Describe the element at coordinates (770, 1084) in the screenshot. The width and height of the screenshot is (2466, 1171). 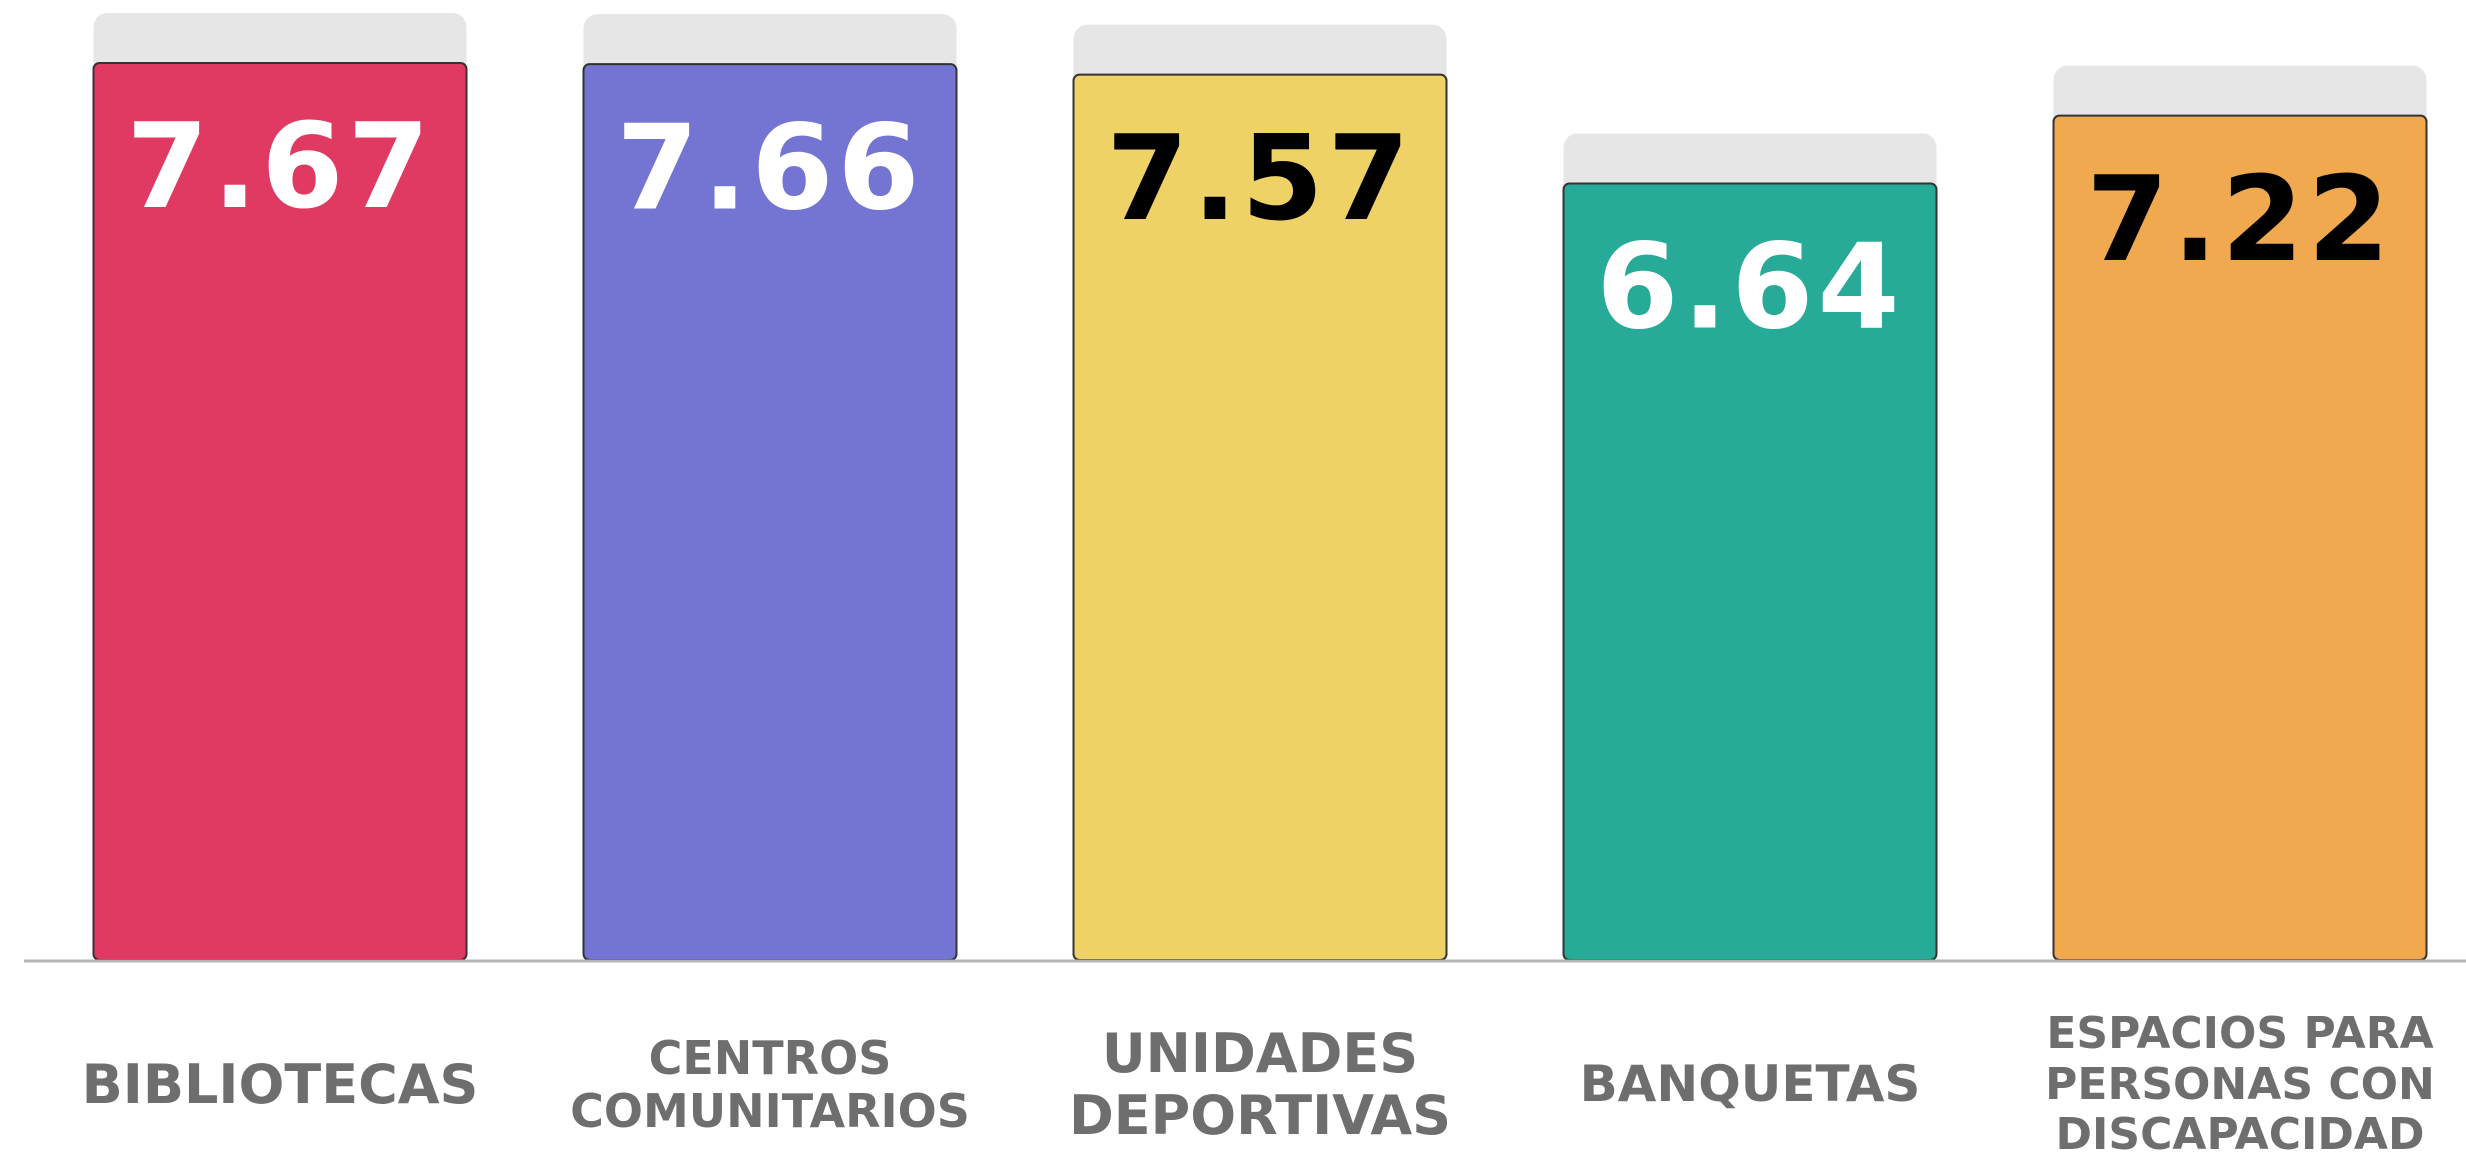
I see `x-tick-label: CENTROS COMUNITARIOS` at that location.